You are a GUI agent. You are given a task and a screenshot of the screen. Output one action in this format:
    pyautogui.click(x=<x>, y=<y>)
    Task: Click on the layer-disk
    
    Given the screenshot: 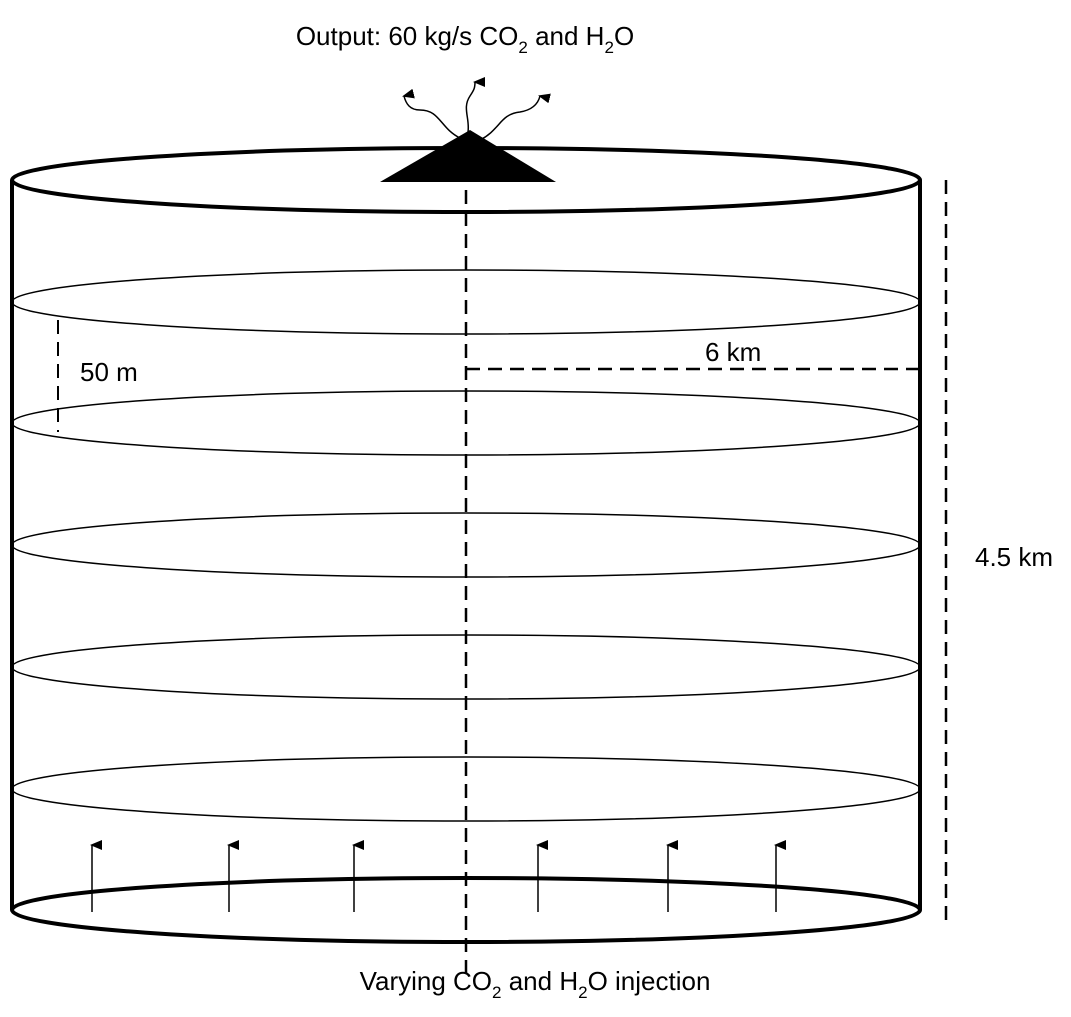 What is the action you would take?
    pyautogui.click(x=466, y=667)
    